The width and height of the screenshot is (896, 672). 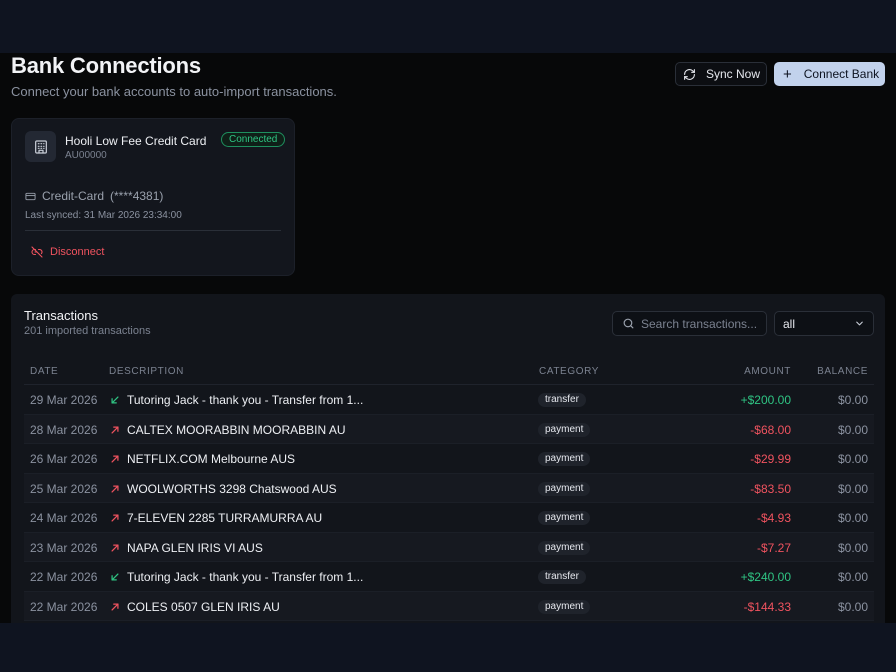 What do you see at coordinates (787, 74) in the screenshot?
I see `plus-icon: +` at bounding box center [787, 74].